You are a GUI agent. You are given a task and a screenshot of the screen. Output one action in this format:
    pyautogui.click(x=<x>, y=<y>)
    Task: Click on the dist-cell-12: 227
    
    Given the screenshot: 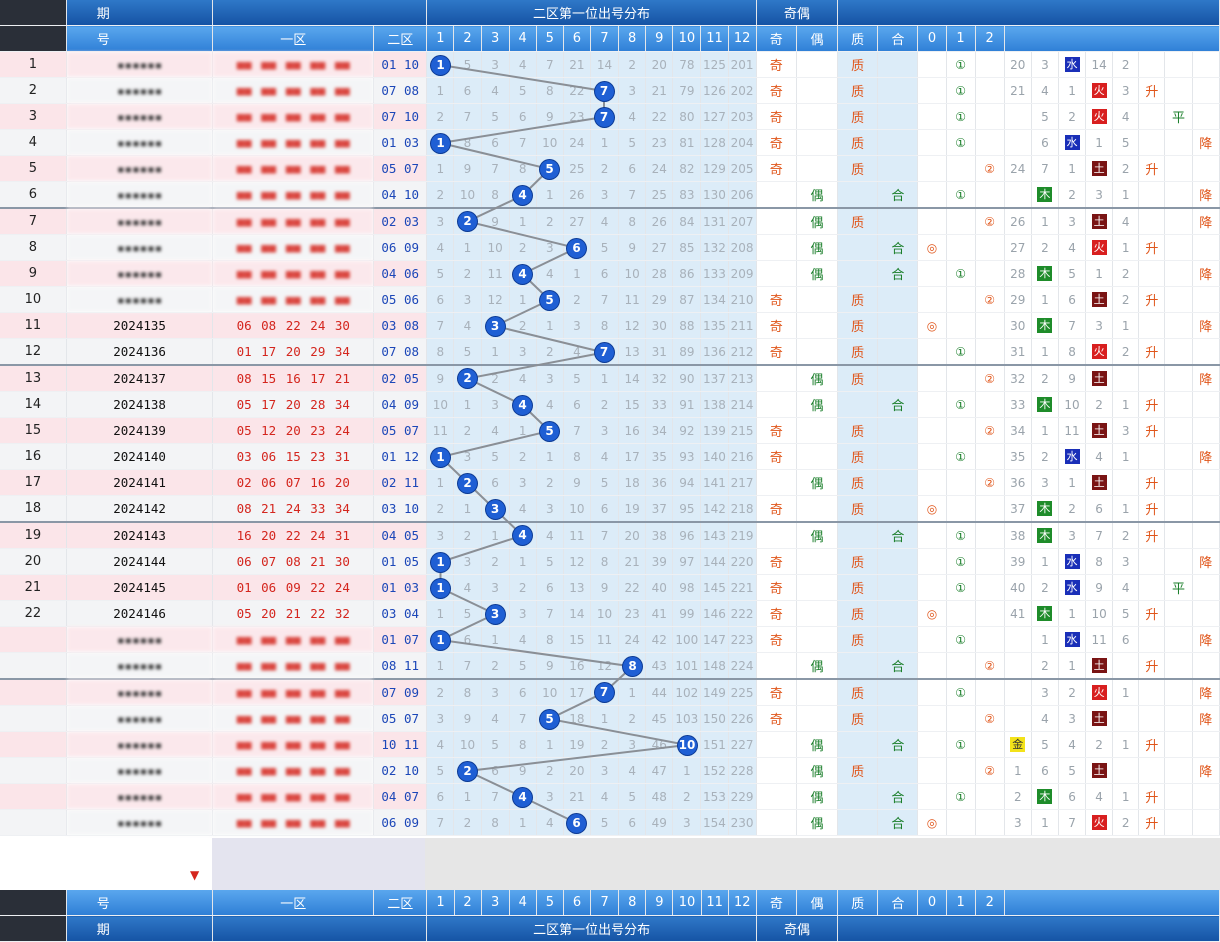 What is the action you would take?
    pyautogui.click(x=742, y=744)
    